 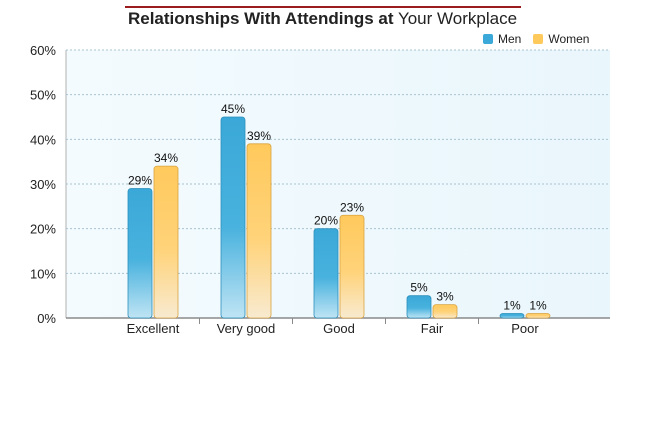 I want to click on legend-label-men: Men, so click(x=510, y=39).